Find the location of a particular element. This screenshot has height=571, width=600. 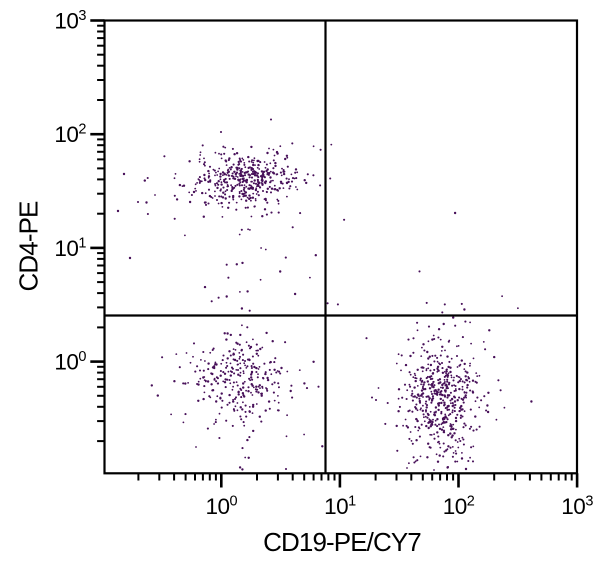

svg-text: 103 is located at coordinates (577, 507).